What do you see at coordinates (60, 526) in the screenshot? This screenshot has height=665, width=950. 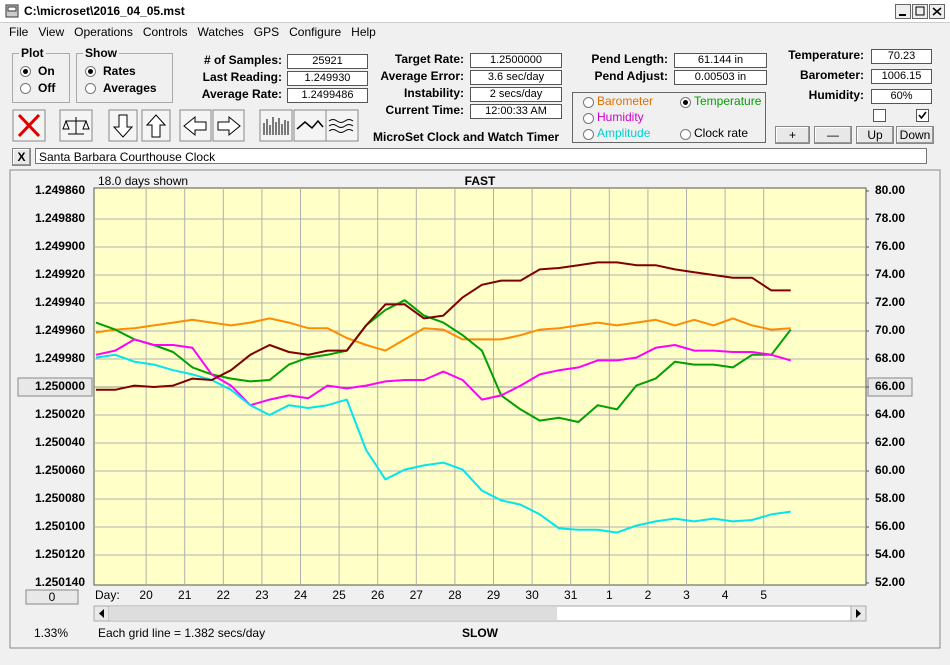 I see `y-tick-label: 1.250100` at bounding box center [60, 526].